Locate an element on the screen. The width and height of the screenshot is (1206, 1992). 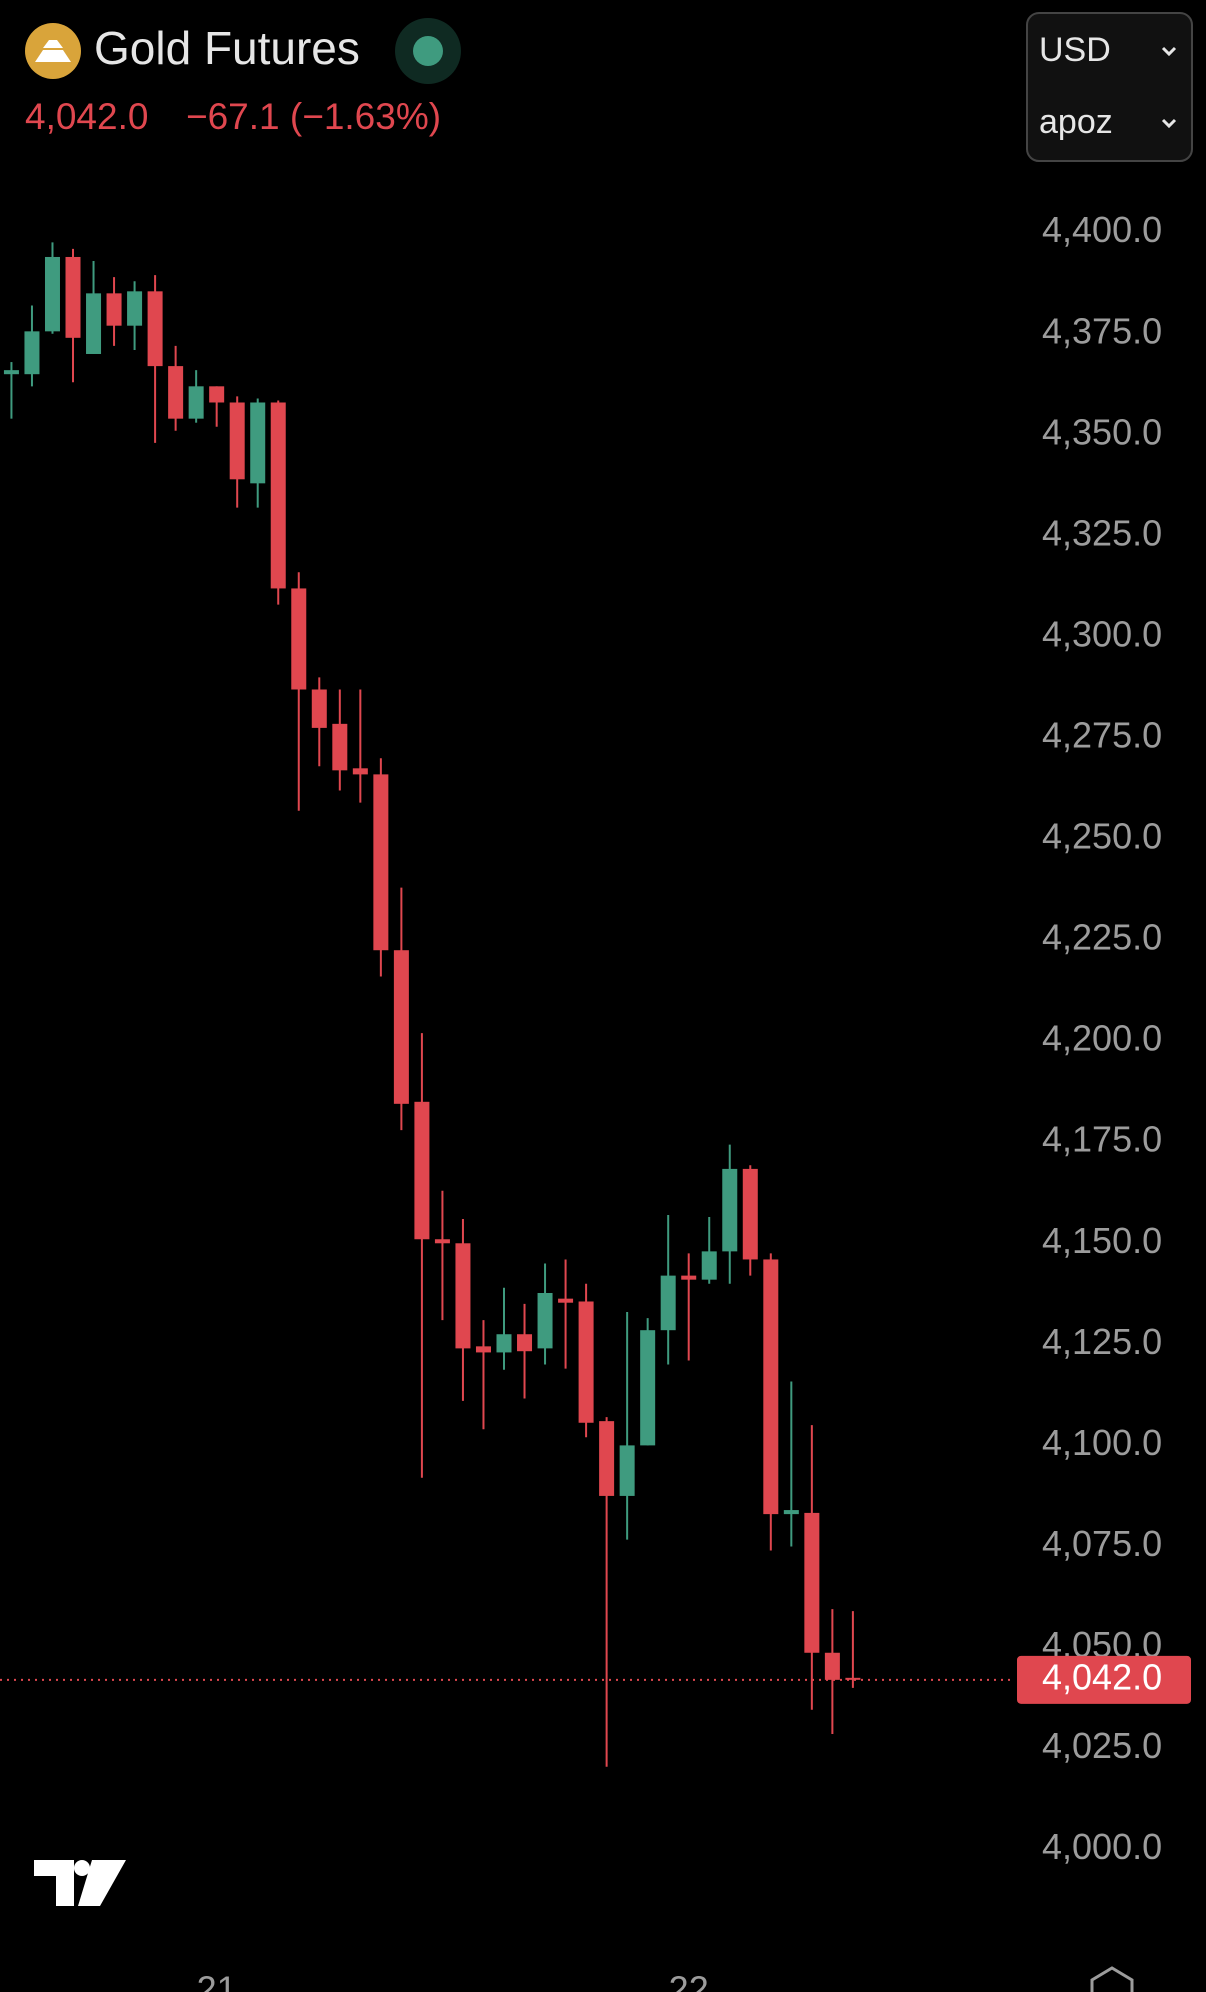
y-tick-label: 4,075.0 is located at coordinates (1102, 1543).